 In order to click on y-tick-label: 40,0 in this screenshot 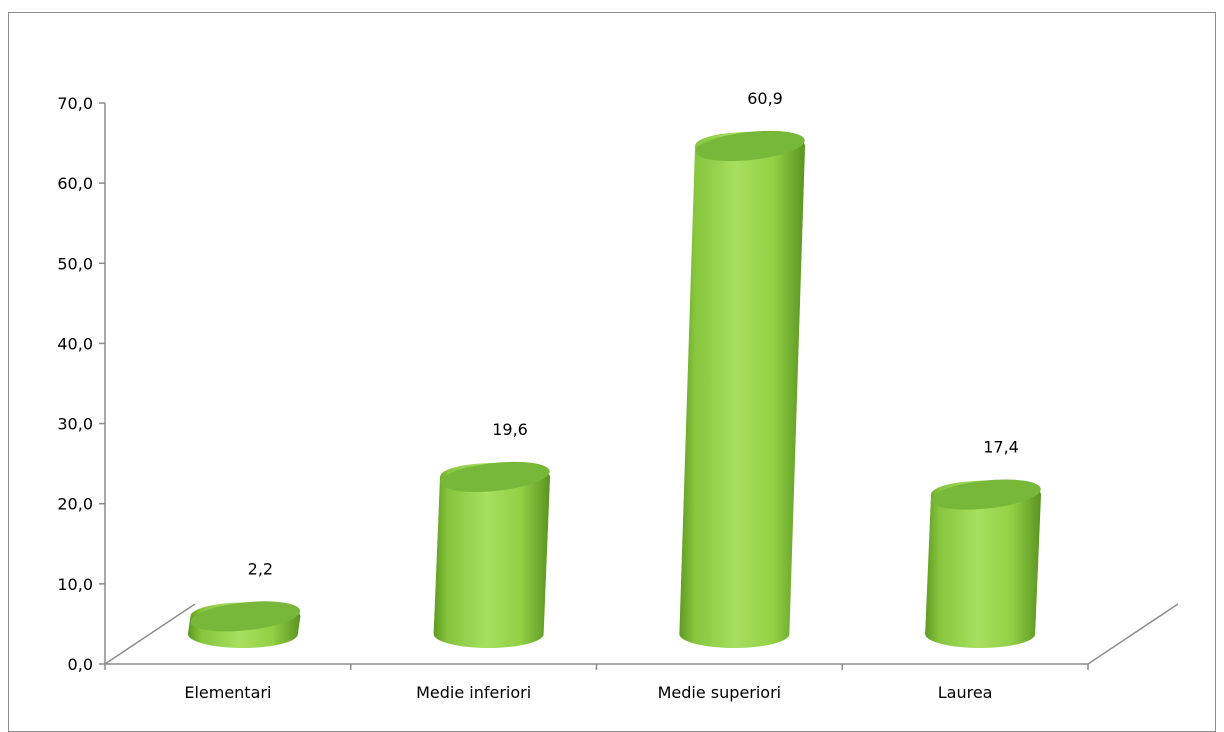, I will do `click(75, 343)`.